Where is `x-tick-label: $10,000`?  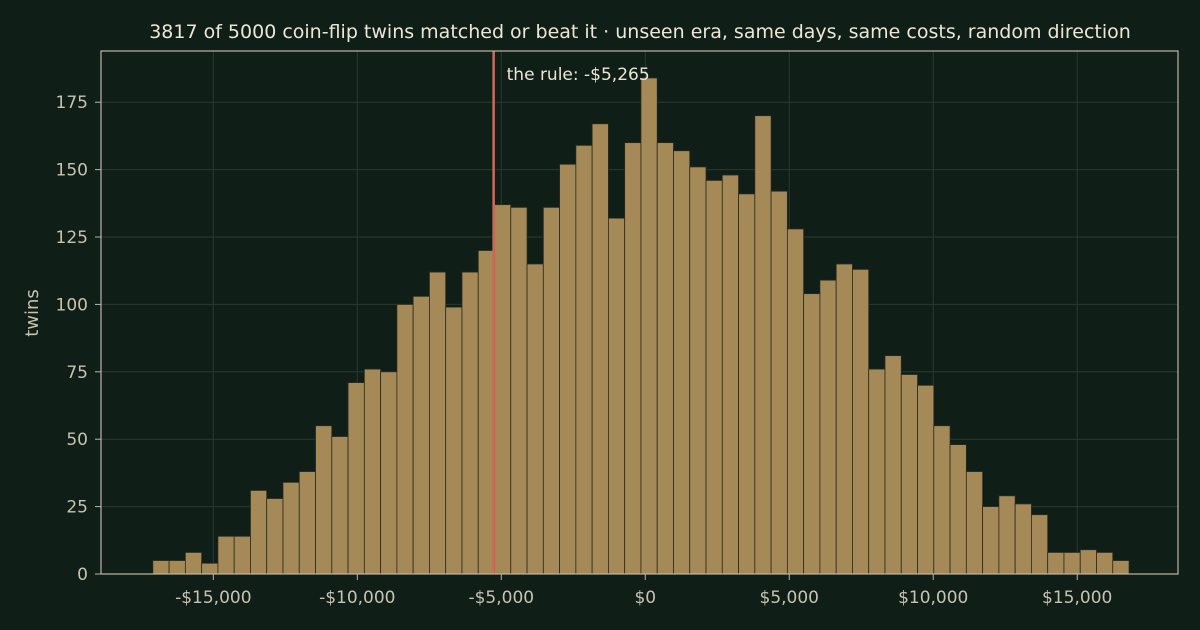 x-tick-label: $10,000 is located at coordinates (933, 598).